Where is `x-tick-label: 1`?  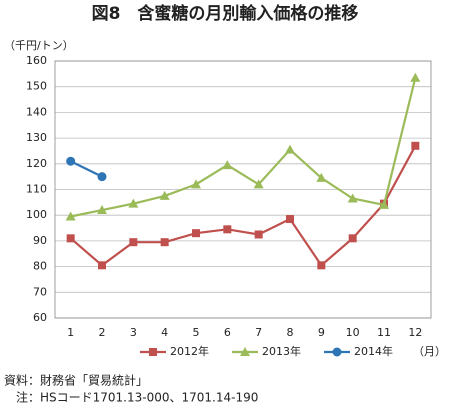 x-tick-label: 1 is located at coordinates (70, 332).